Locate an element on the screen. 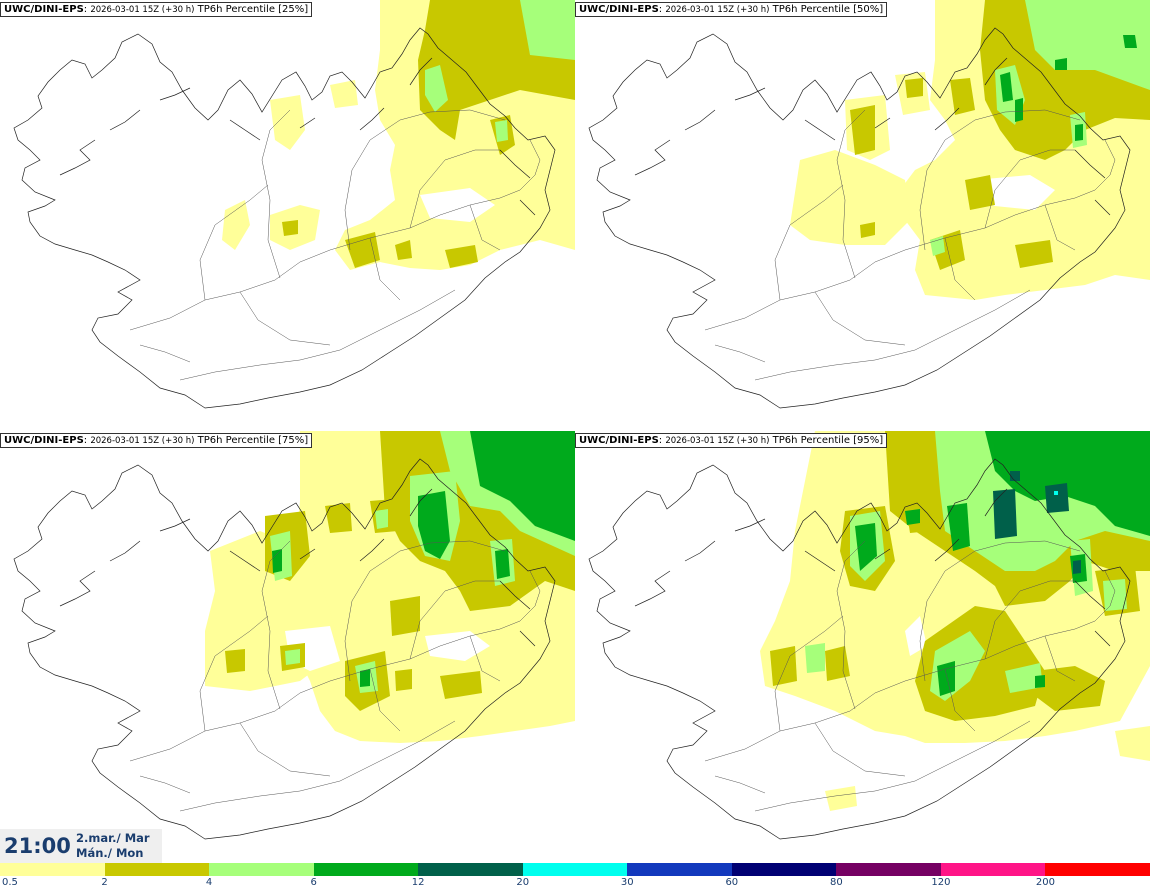  colorbar-tick-label: 200 is located at coordinates (1045, 882).